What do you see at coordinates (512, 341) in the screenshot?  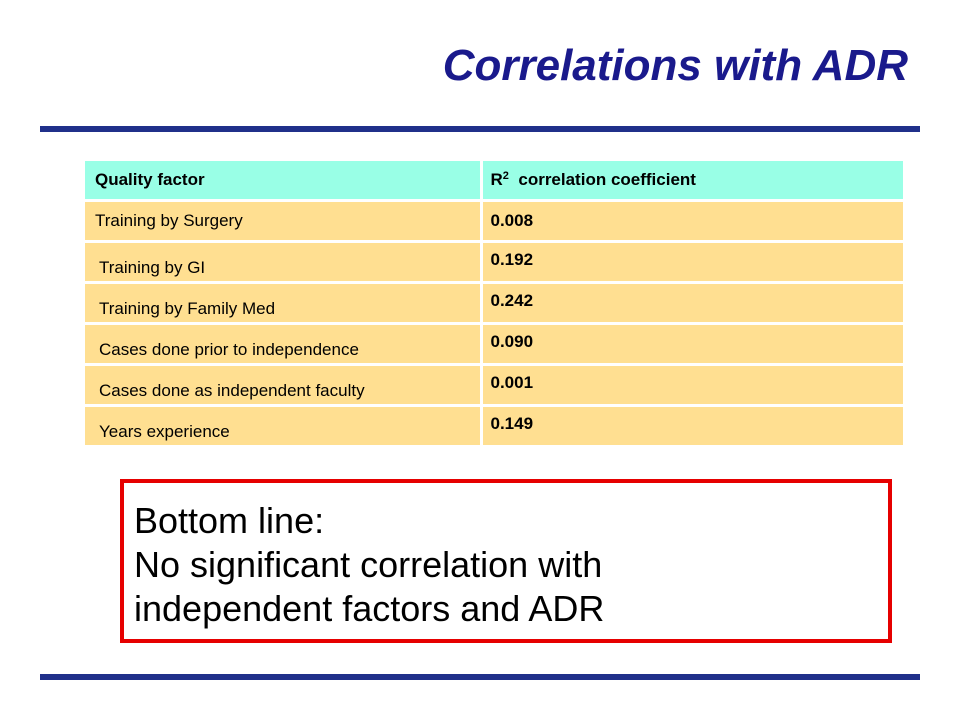 I see `value-label: 0.090` at bounding box center [512, 341].